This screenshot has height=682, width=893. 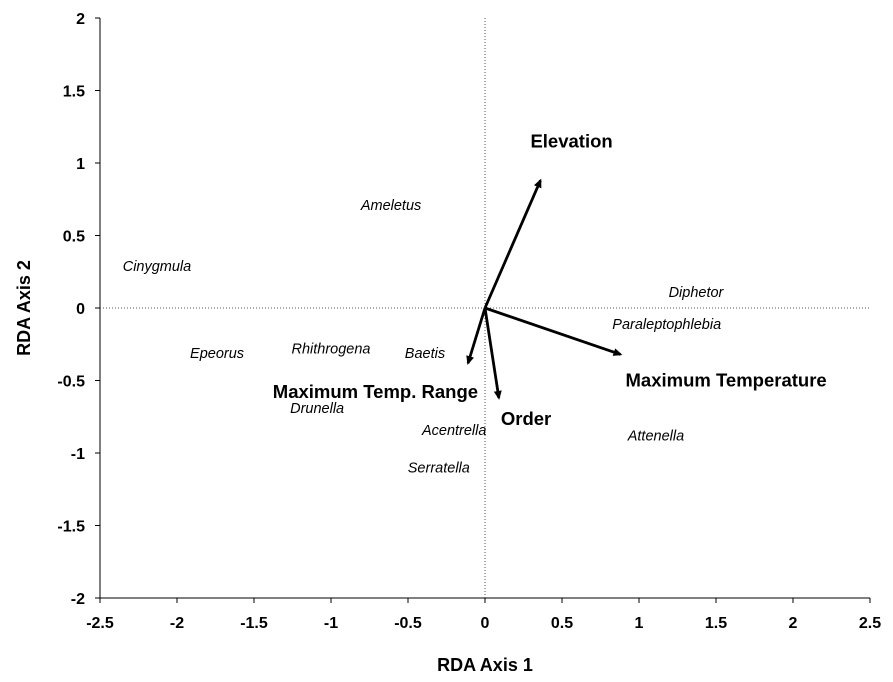 I want to click on y-tick-label: 0, so click(x=80, y=309).